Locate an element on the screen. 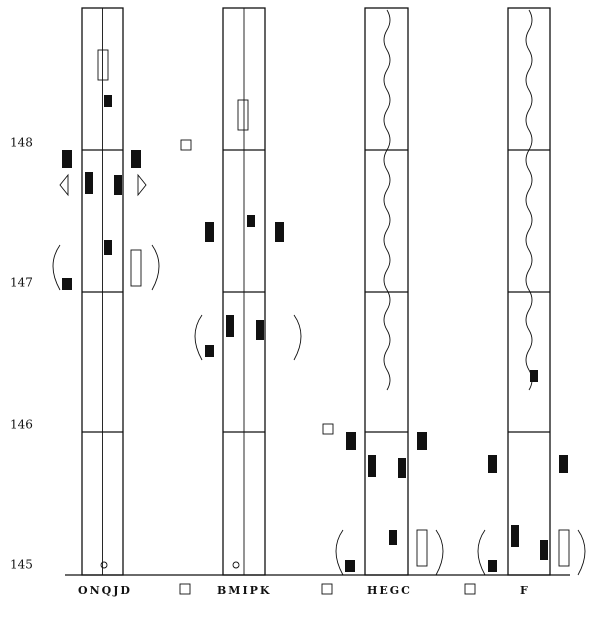 This screenshot has height=619, width=600. measure-number: 147 is located at coordinates (21, 283).